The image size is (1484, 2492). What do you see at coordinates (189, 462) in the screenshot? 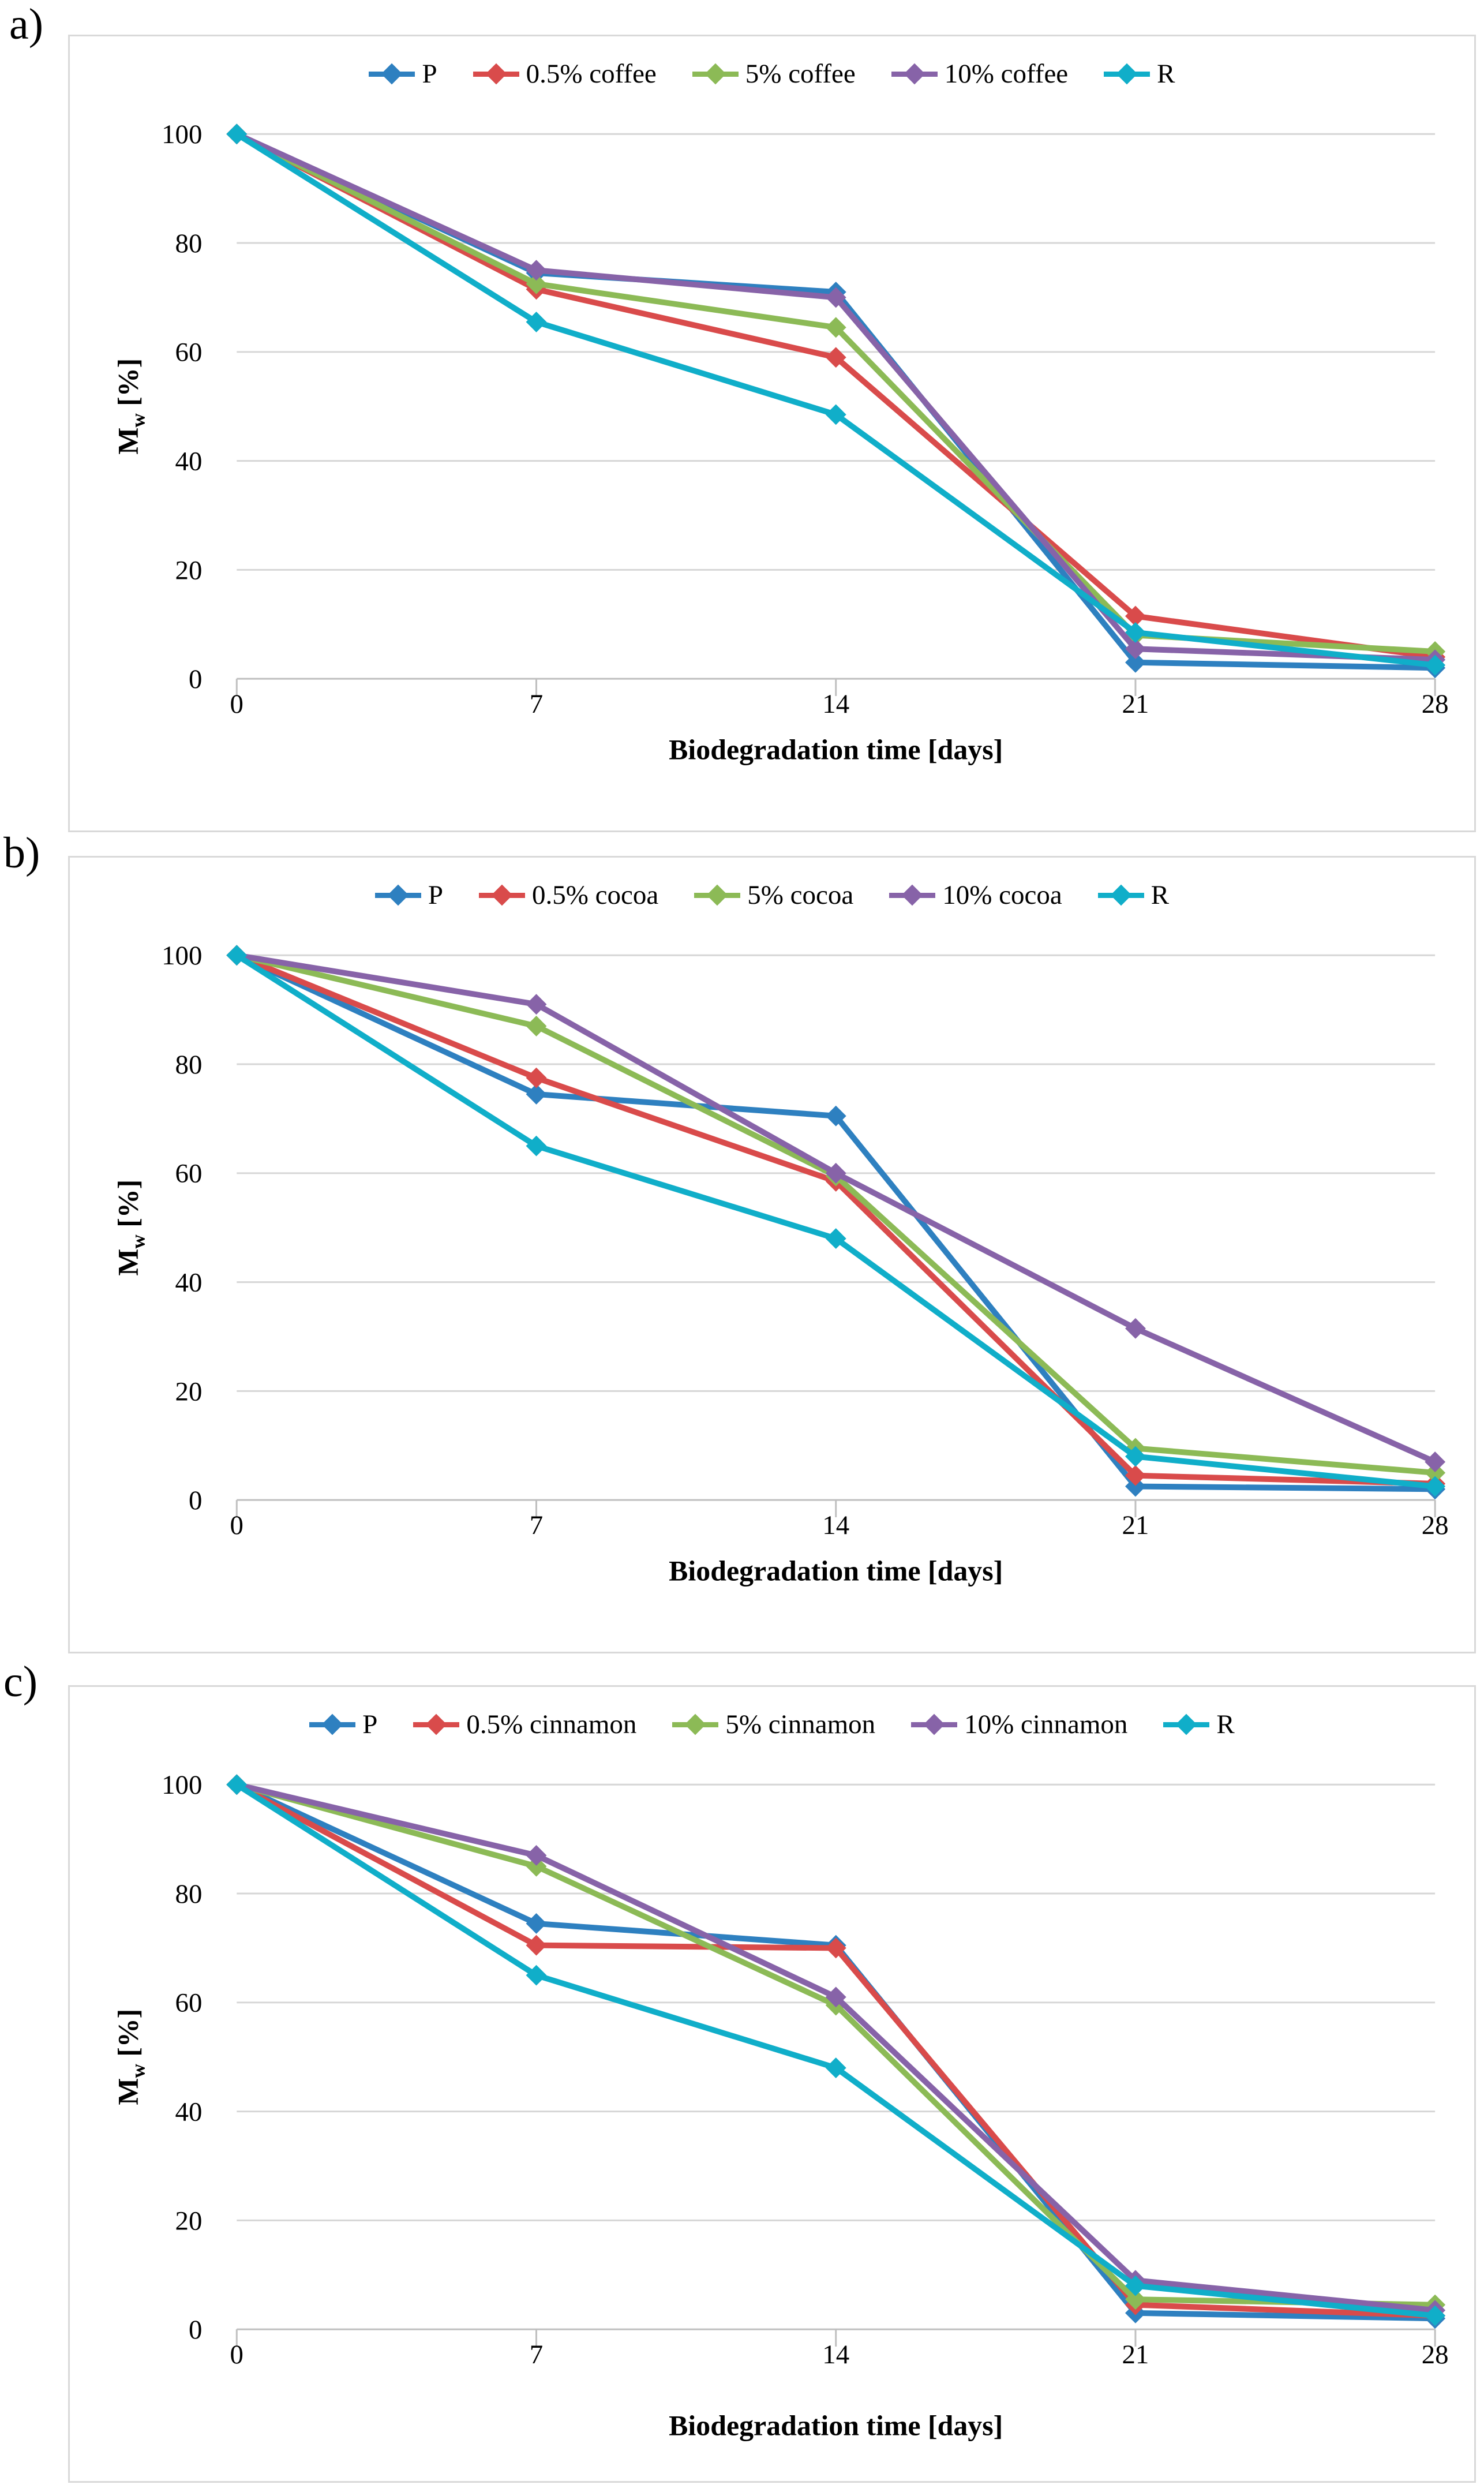
I see `y-tick-label-40: 40` at bounding box center [189, 462].